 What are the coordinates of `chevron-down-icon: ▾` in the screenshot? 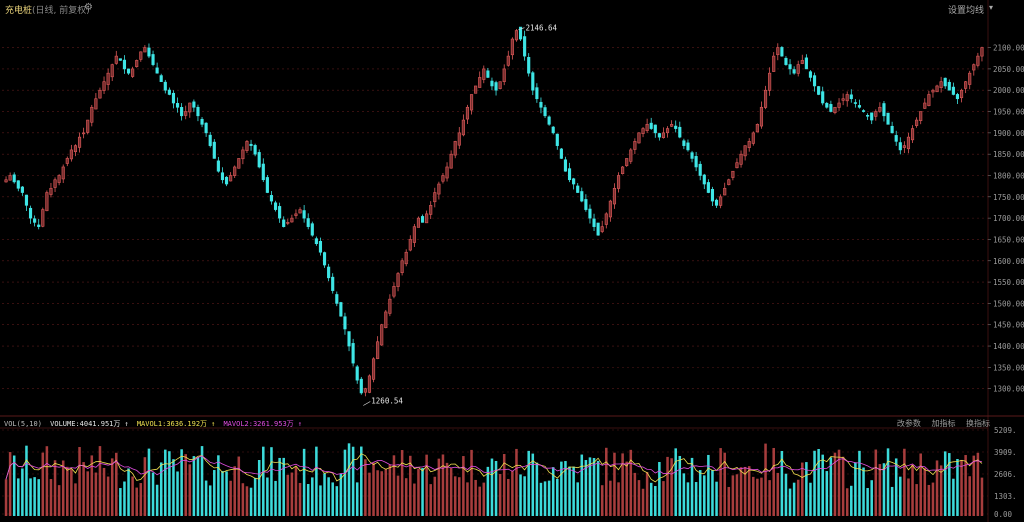 It's located at (990, 7).